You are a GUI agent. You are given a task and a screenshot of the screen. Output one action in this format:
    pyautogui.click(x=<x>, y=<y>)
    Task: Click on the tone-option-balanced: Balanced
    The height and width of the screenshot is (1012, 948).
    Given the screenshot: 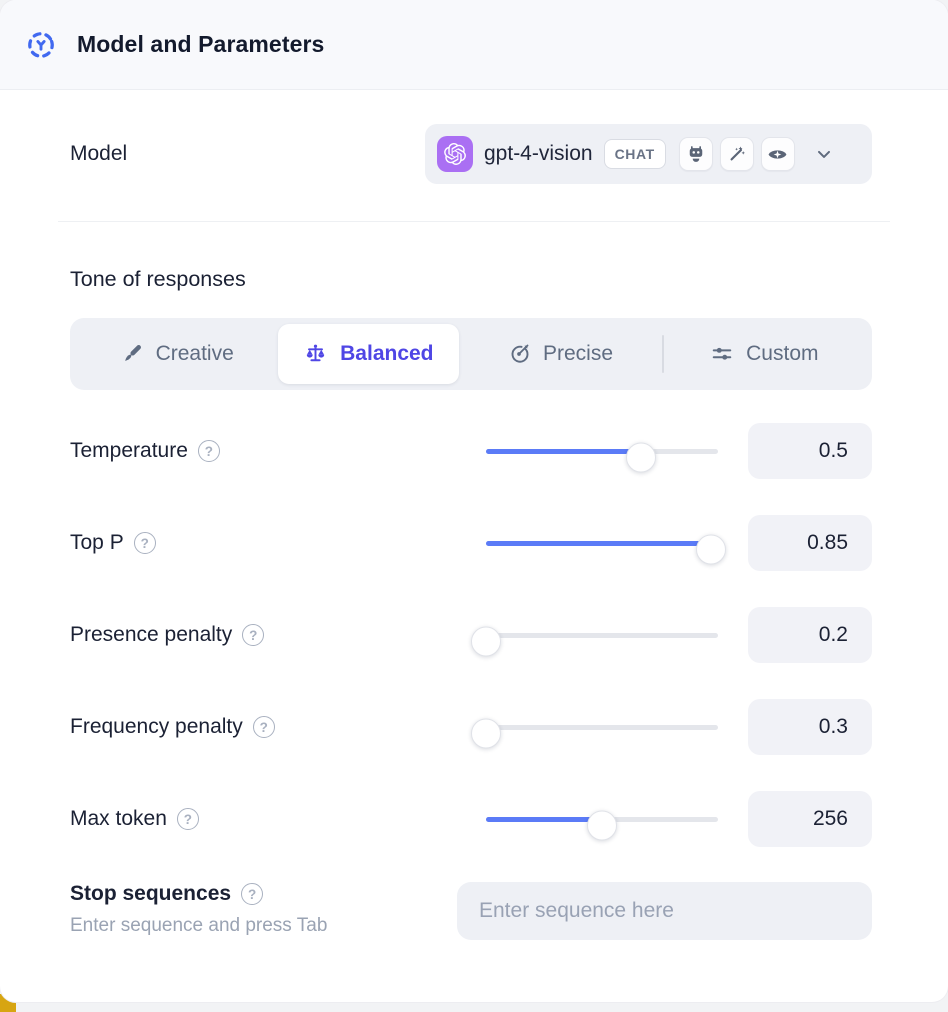 What is the action you would take?
    pyautogui.click(x=369, y=354)
    